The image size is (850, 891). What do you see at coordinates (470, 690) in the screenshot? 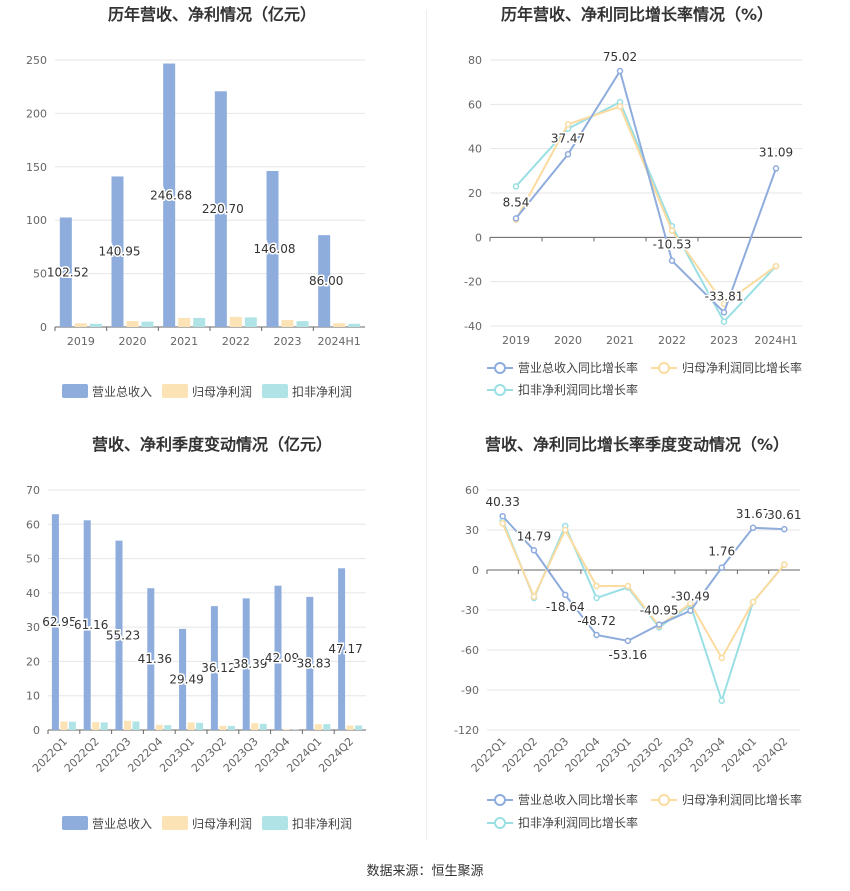
I see `y-tick-label: -90` at bounding box center [470, 690].